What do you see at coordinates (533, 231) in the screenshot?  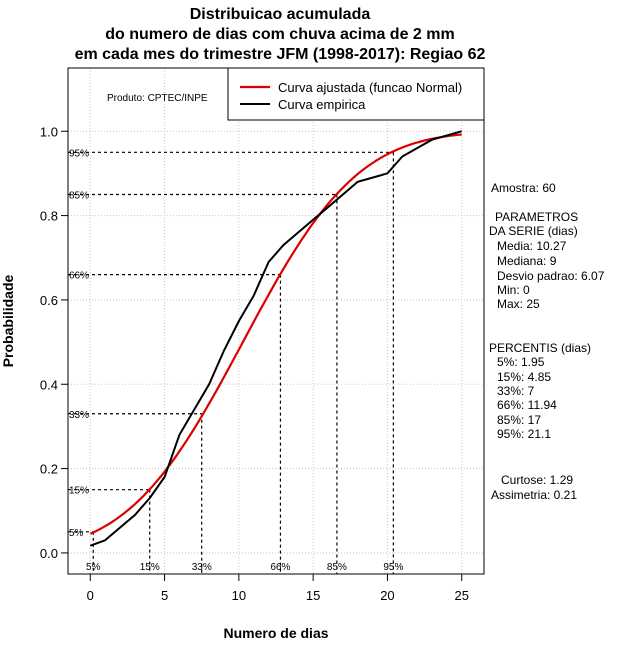 I see `parametros-title-2: DA SERIE (dias)` at bounding box center [533, 231].